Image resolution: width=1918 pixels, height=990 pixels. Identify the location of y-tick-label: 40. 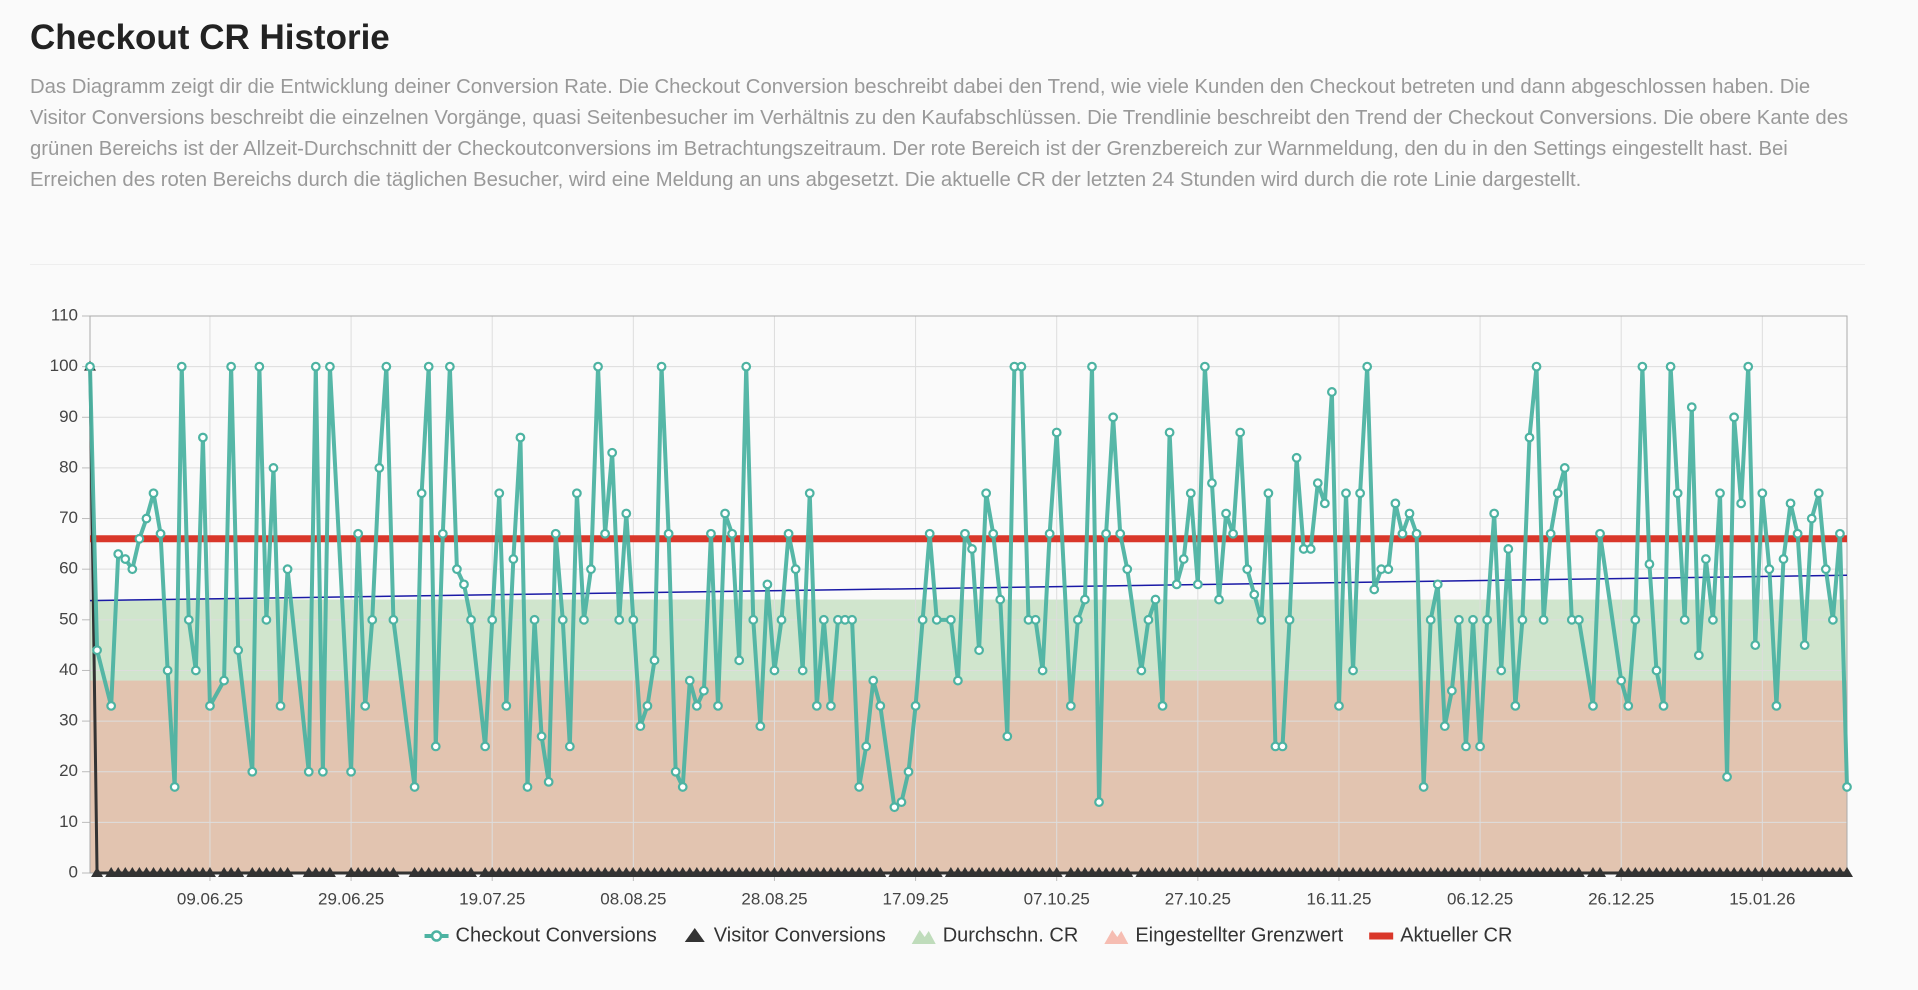
(68, 669).